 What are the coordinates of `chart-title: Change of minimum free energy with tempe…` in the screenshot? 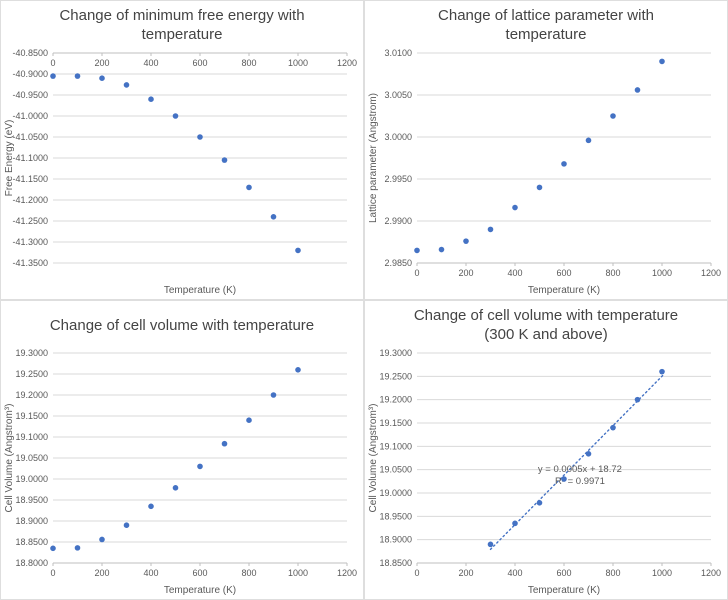 It's located at (182, 25).